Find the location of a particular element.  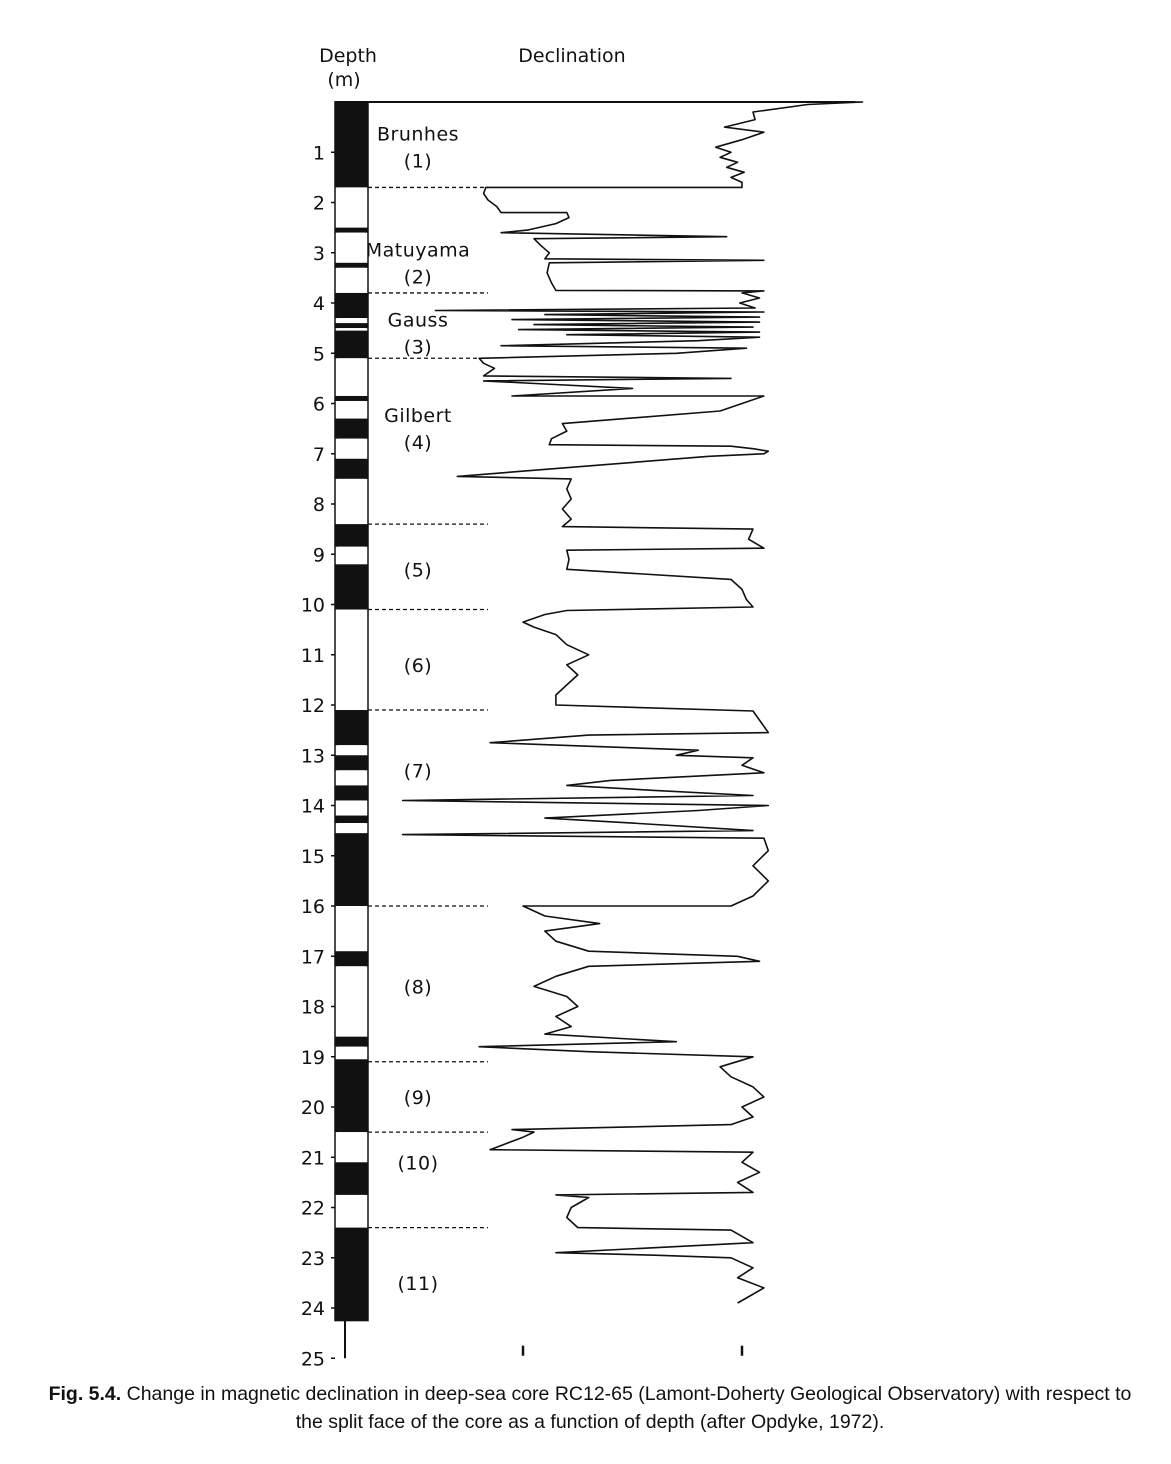

zone-label-0-0: Brunhes is located at coordinates (418, 135).